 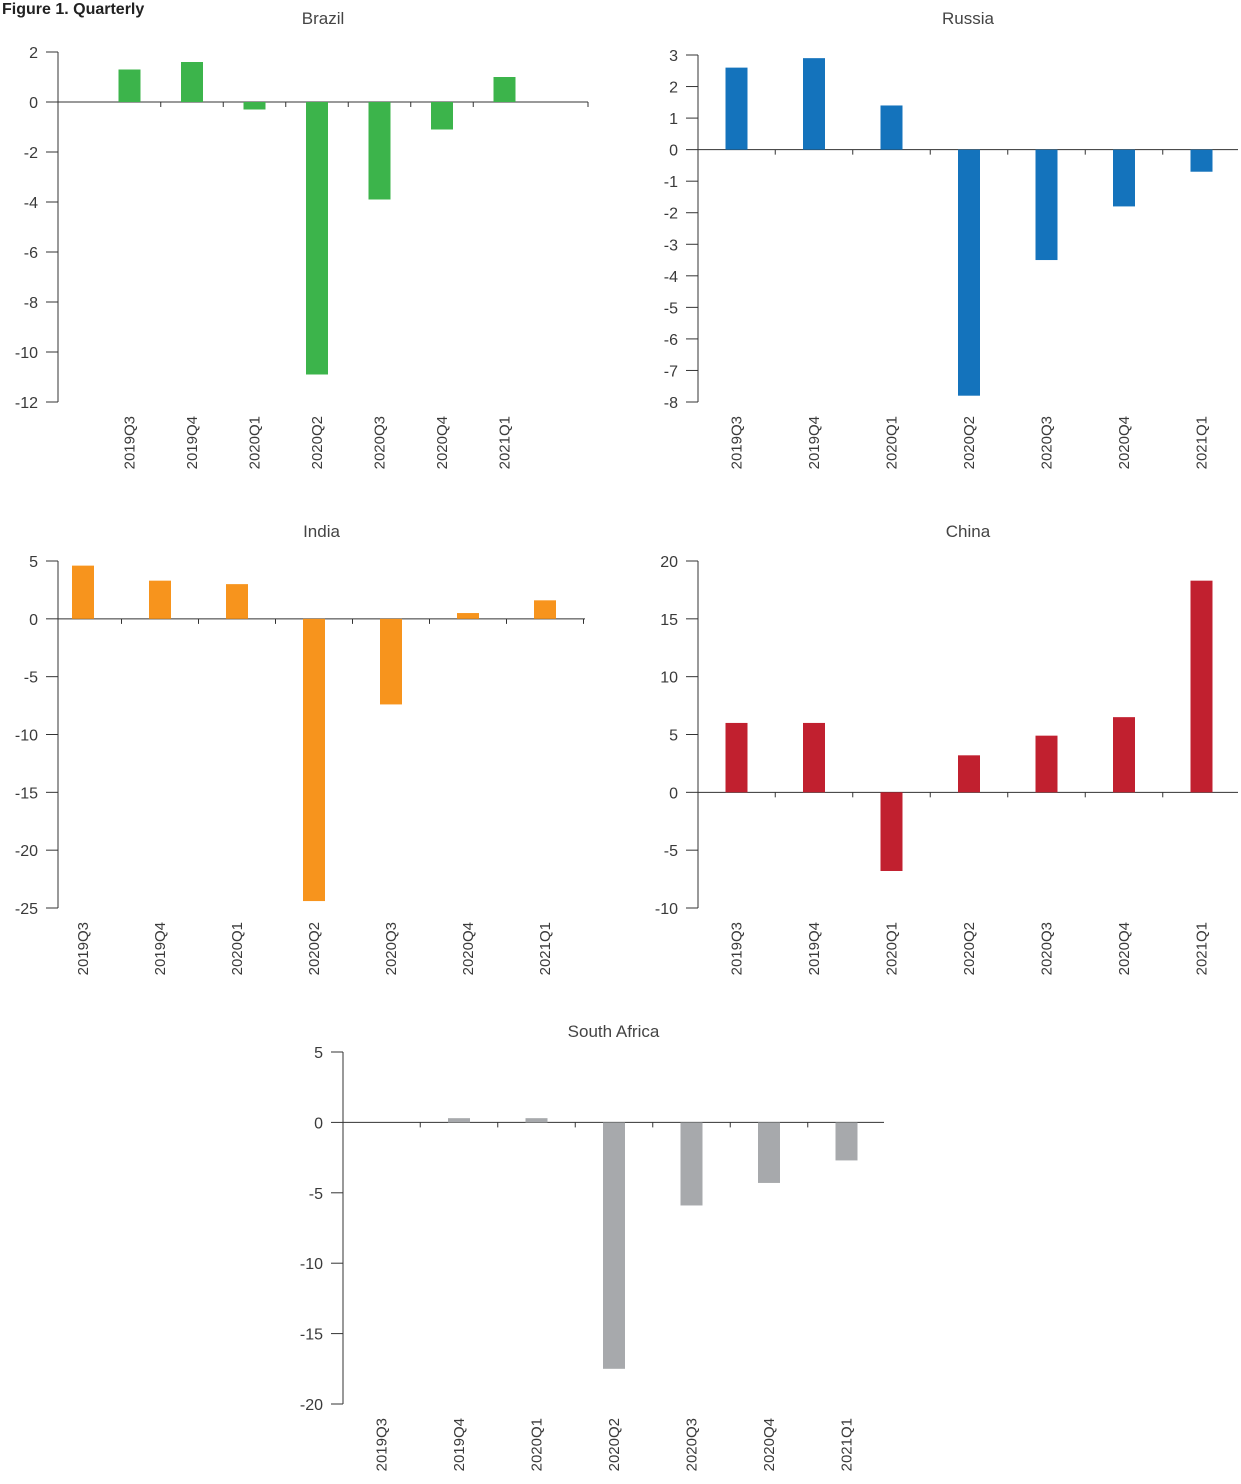 I want to click on brazil-category-label: 2021Q1, so click(x=505, y=442).